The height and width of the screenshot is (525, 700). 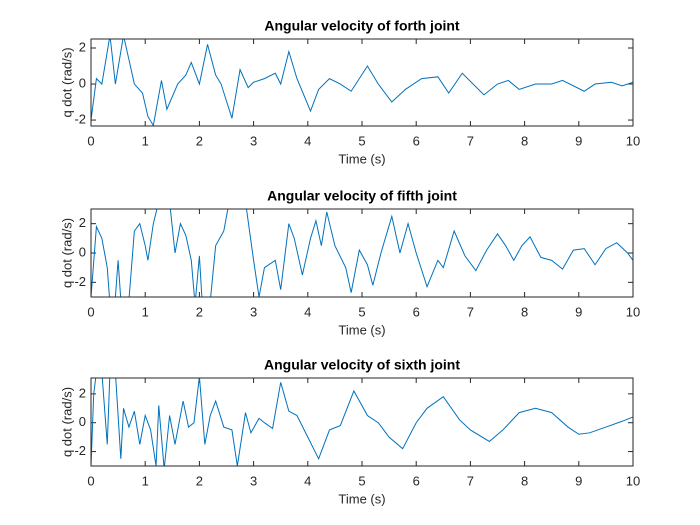 I want to click on chart-title: Angular velocity of sixth joint, so click(x=362, y=365).